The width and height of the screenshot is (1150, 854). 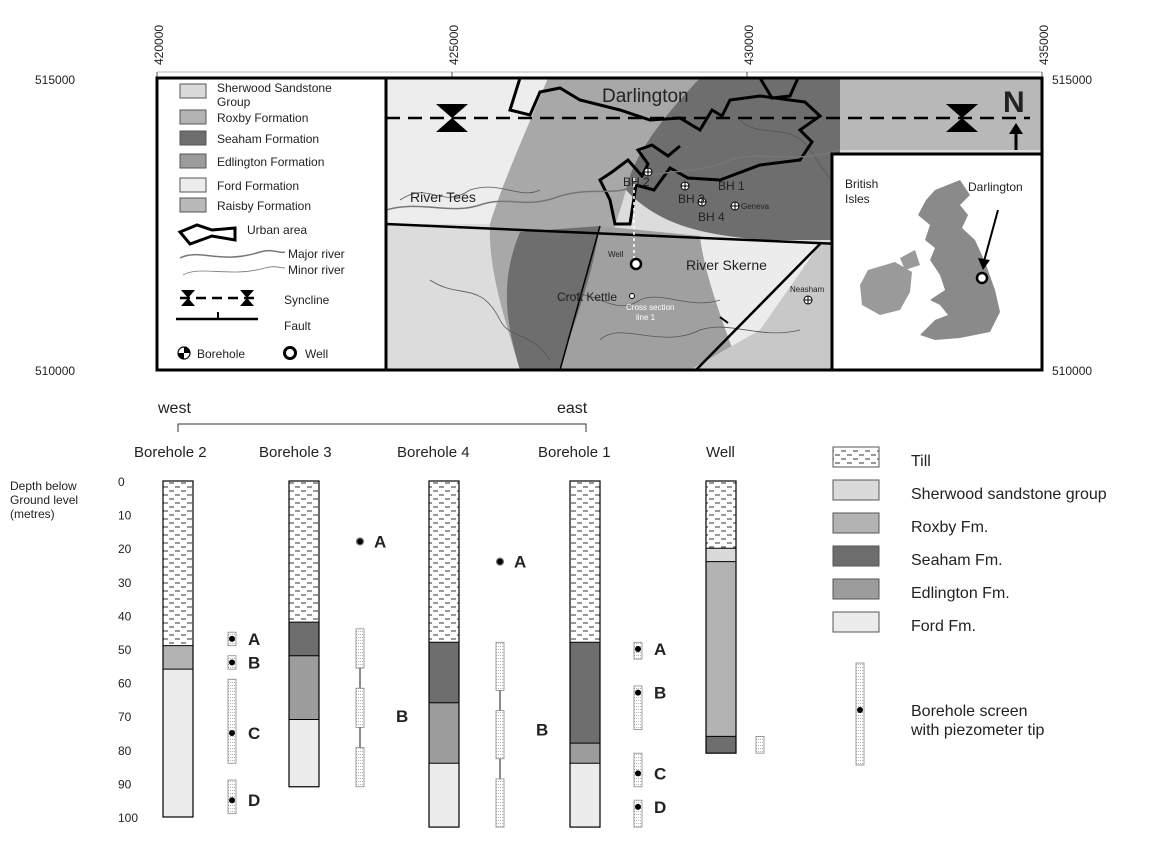 I want to click on column-well: Well, so click(x=721, y=599).